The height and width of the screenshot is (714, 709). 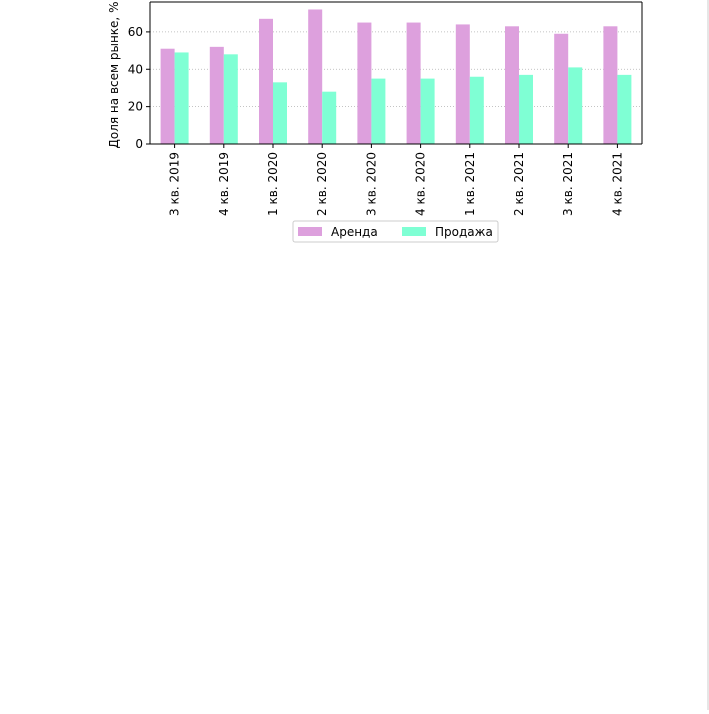 I want to click on page-edge, so click(x=708, y=355).